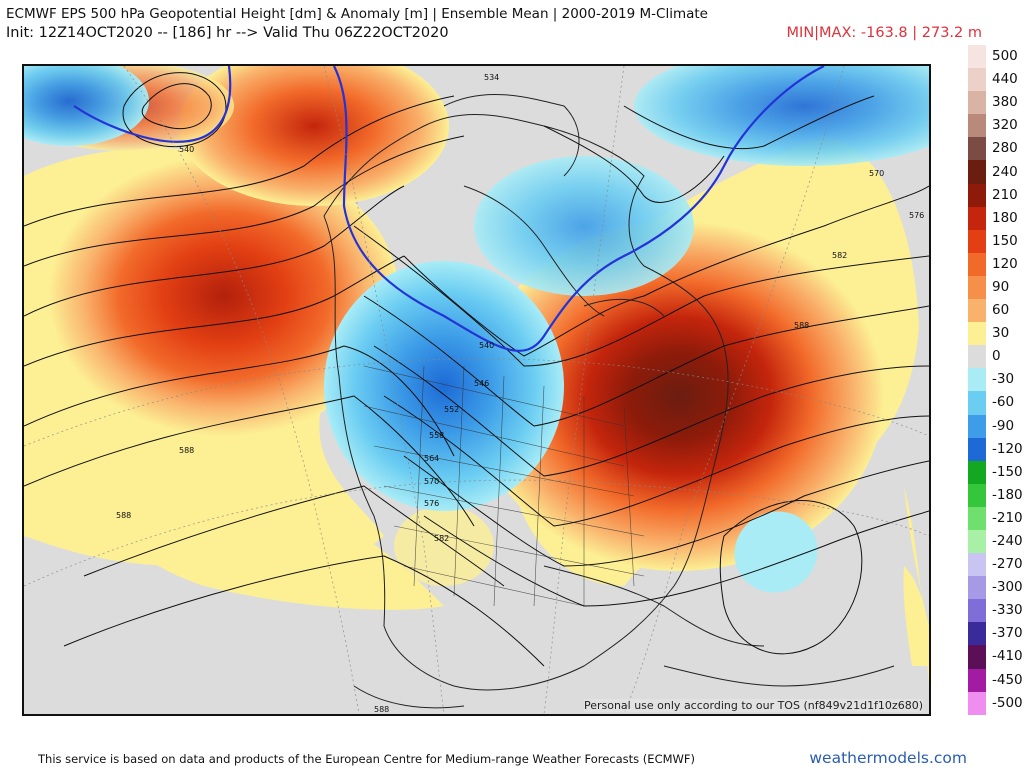  Describe the element at coordinates (1005, 79) in the screenshot. I see `legend-label: 440` at that location.